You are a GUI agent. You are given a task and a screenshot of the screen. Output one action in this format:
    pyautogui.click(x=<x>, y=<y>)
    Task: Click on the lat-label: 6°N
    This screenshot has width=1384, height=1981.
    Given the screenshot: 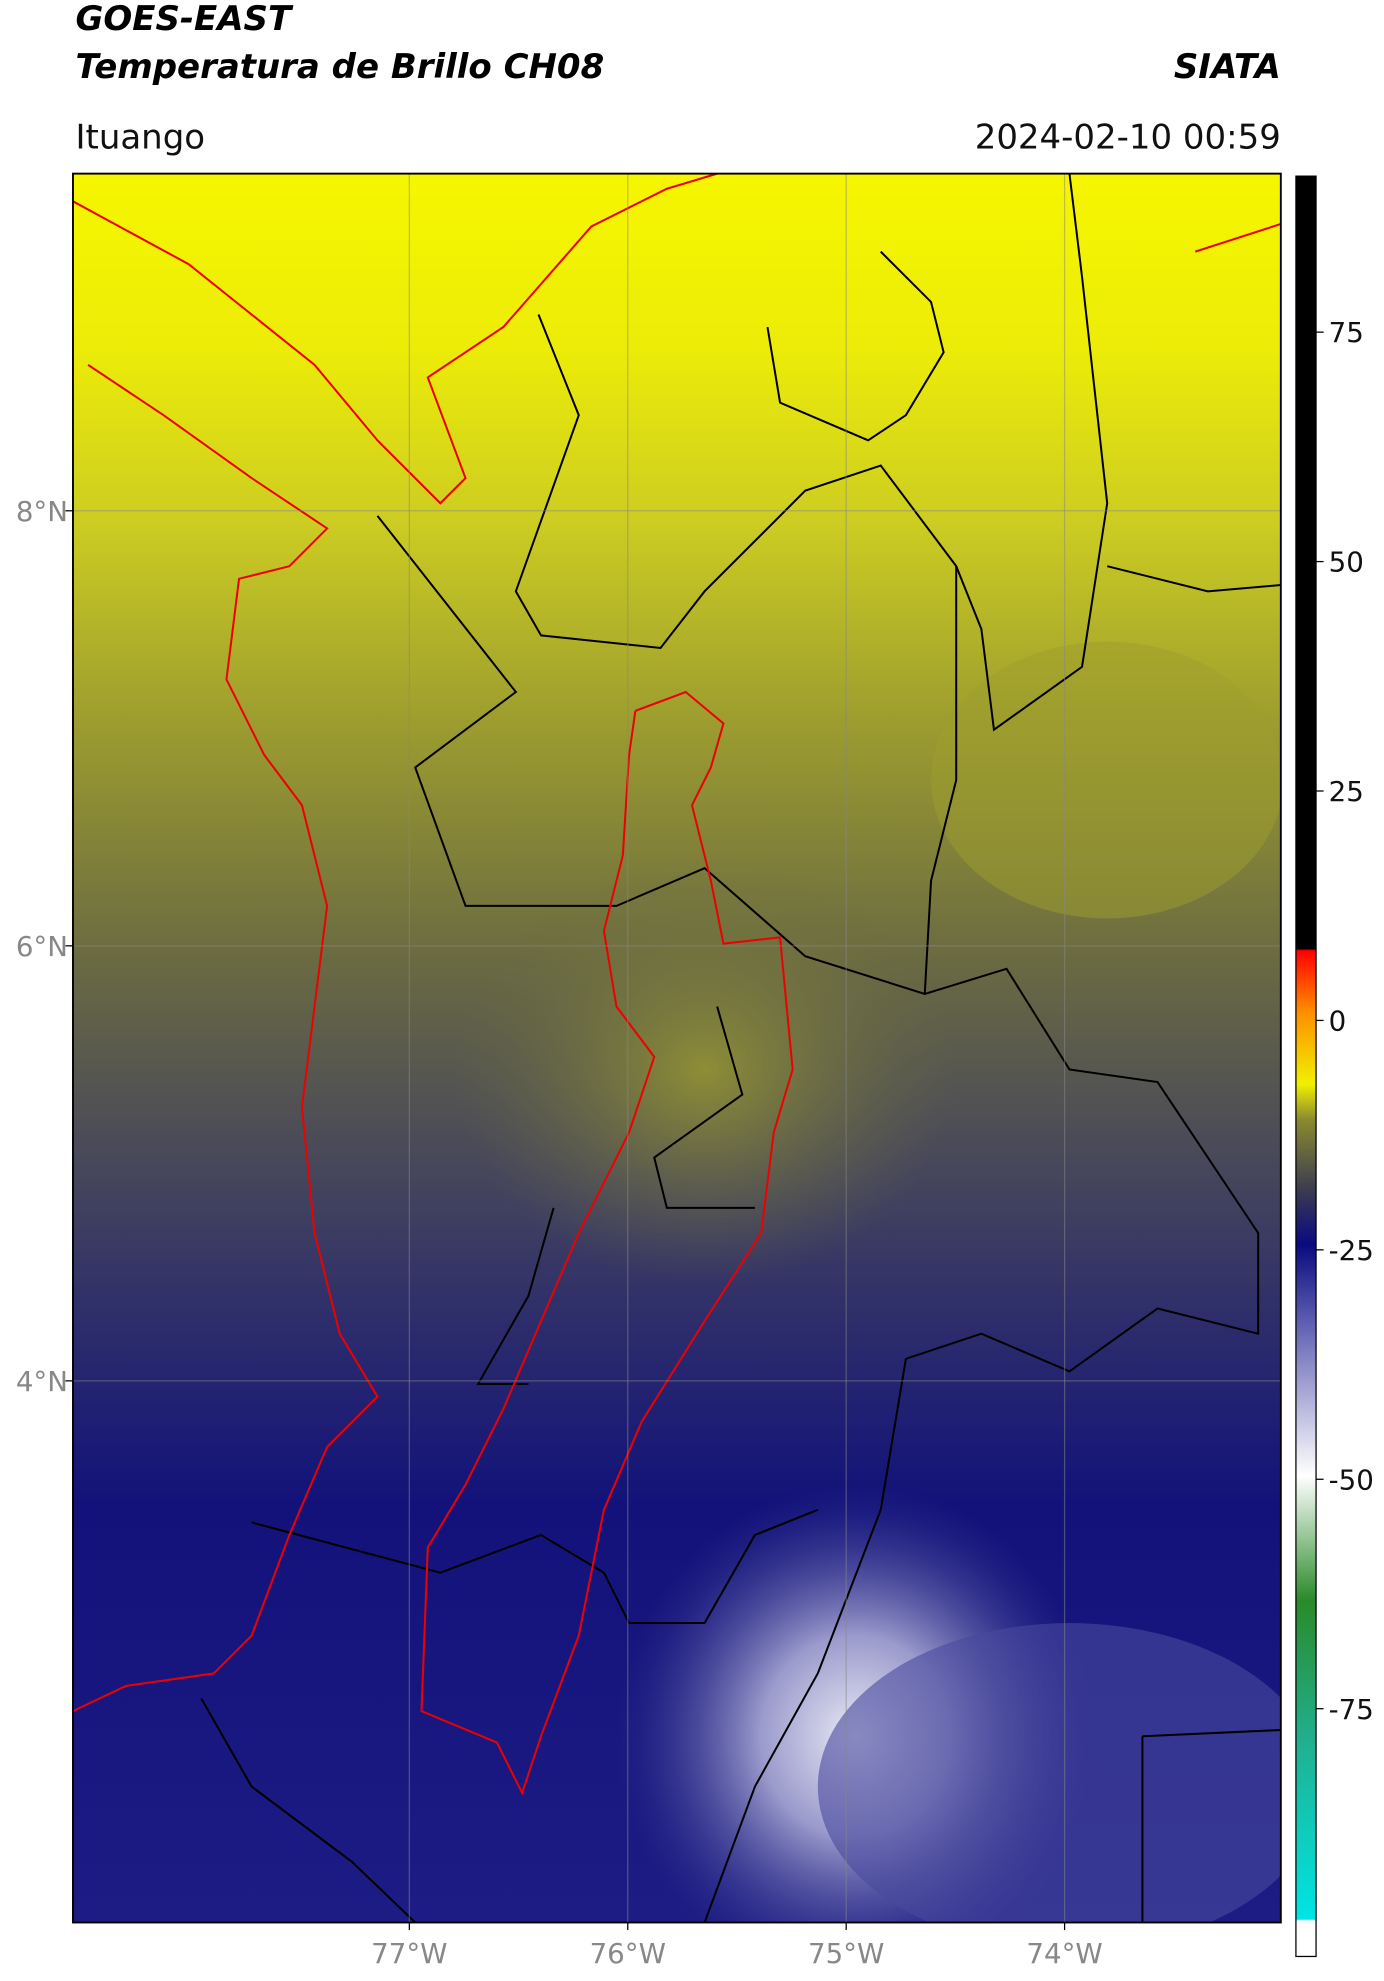 What is the action you would take?
    pyautogui.click(x=42, y=946)
    